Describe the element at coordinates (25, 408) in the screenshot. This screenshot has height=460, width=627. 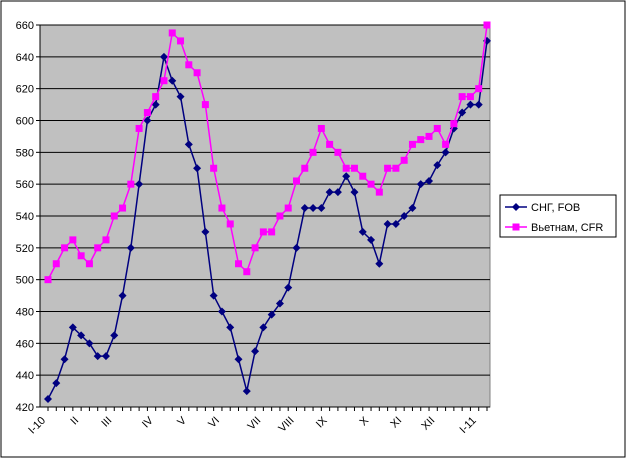
I see `y-tick-label: 420` at that location.